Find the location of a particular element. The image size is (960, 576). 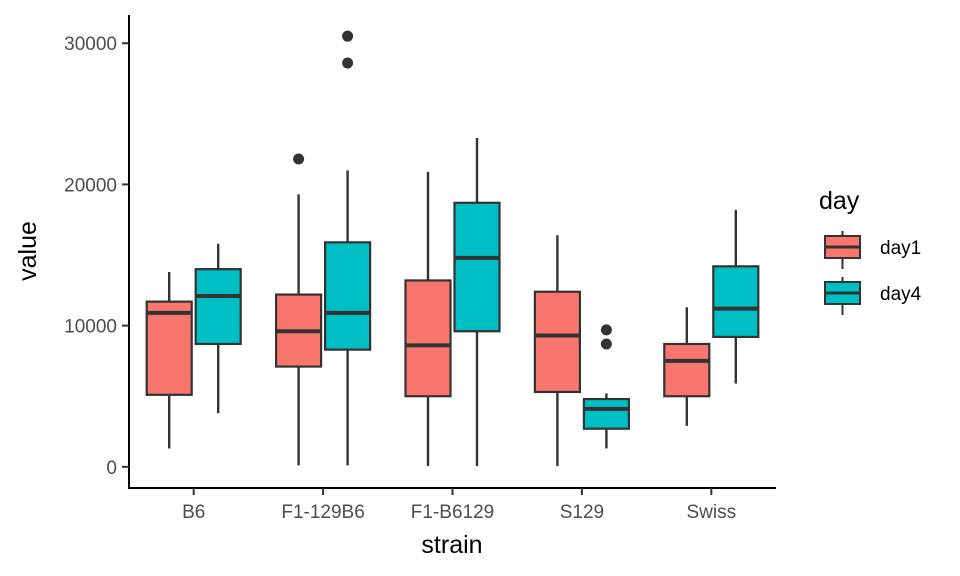

box-day1-F1-B6129 is located at coordinates (428, 319).